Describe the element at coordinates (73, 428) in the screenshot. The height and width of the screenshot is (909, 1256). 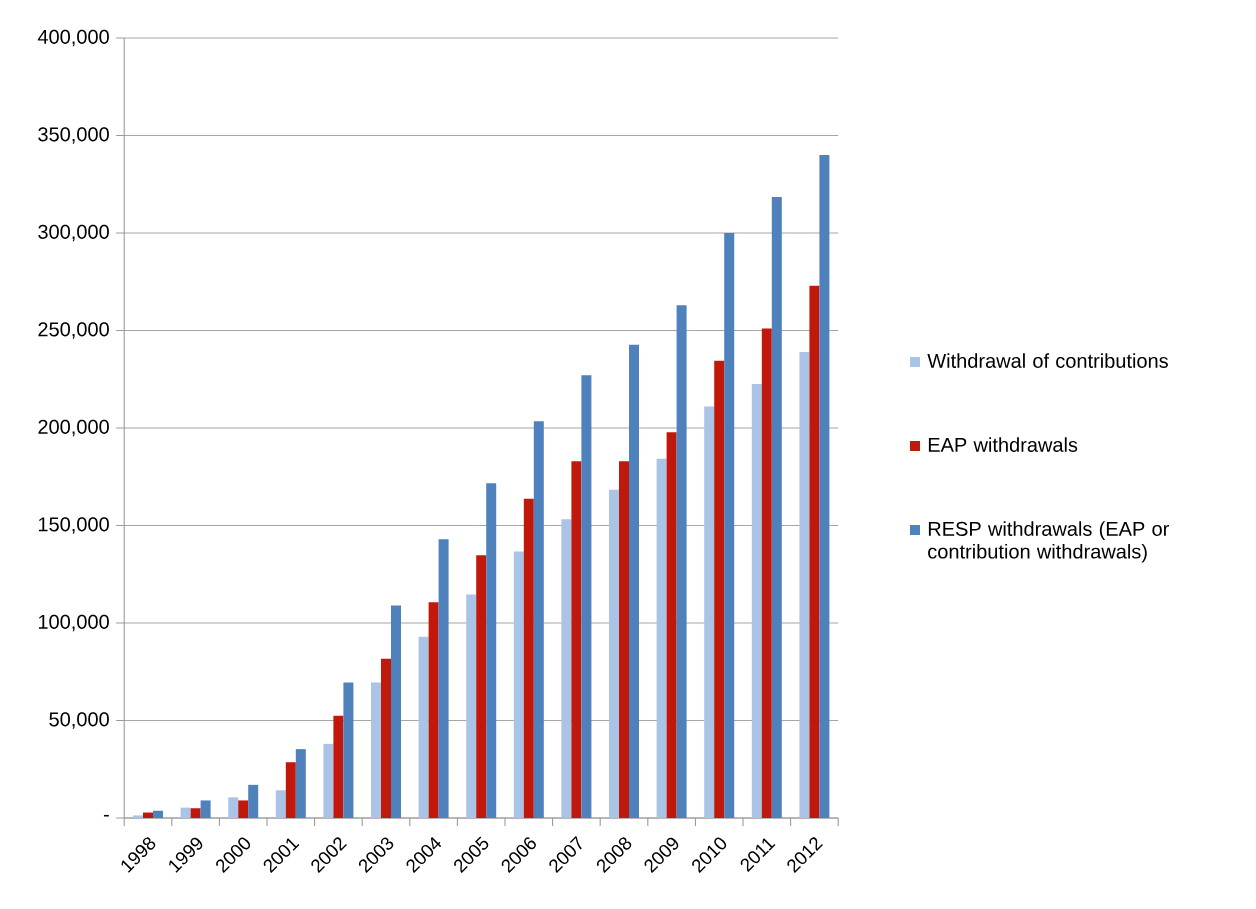
I see `y-tick-label: 200,000` at that location.